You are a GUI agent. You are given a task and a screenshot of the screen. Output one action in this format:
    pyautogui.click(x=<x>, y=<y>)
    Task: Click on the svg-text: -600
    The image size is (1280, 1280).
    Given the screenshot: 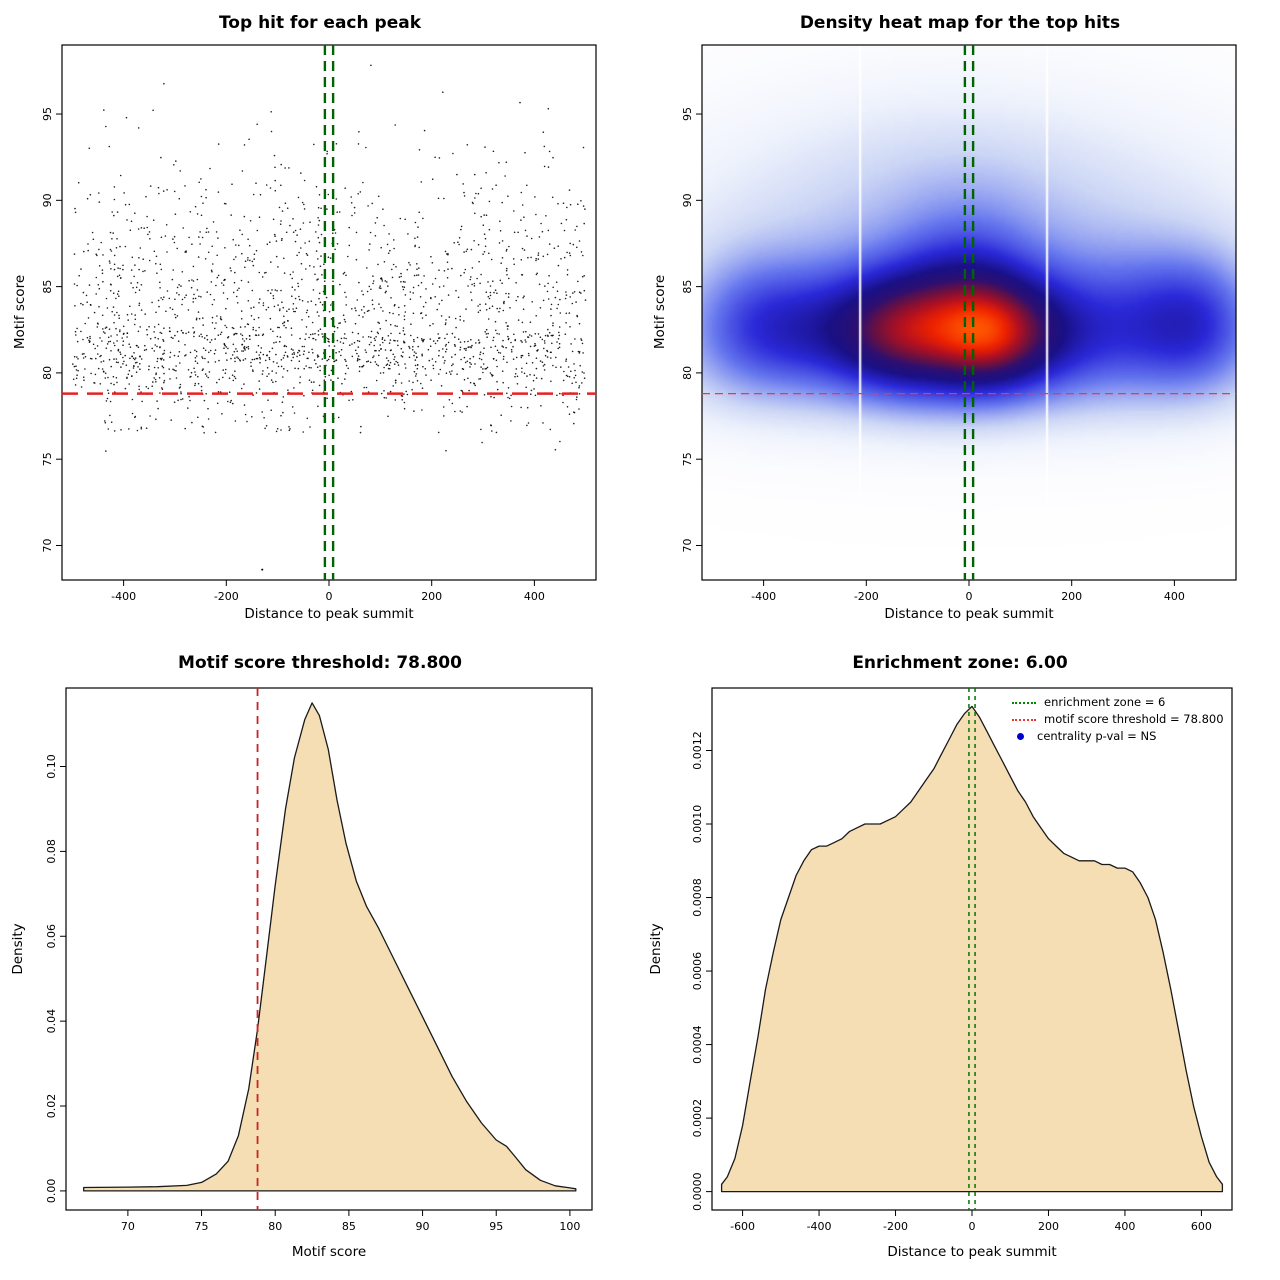 What is the action you would take?
    pyautogui.click(x=742, y=1226)
    